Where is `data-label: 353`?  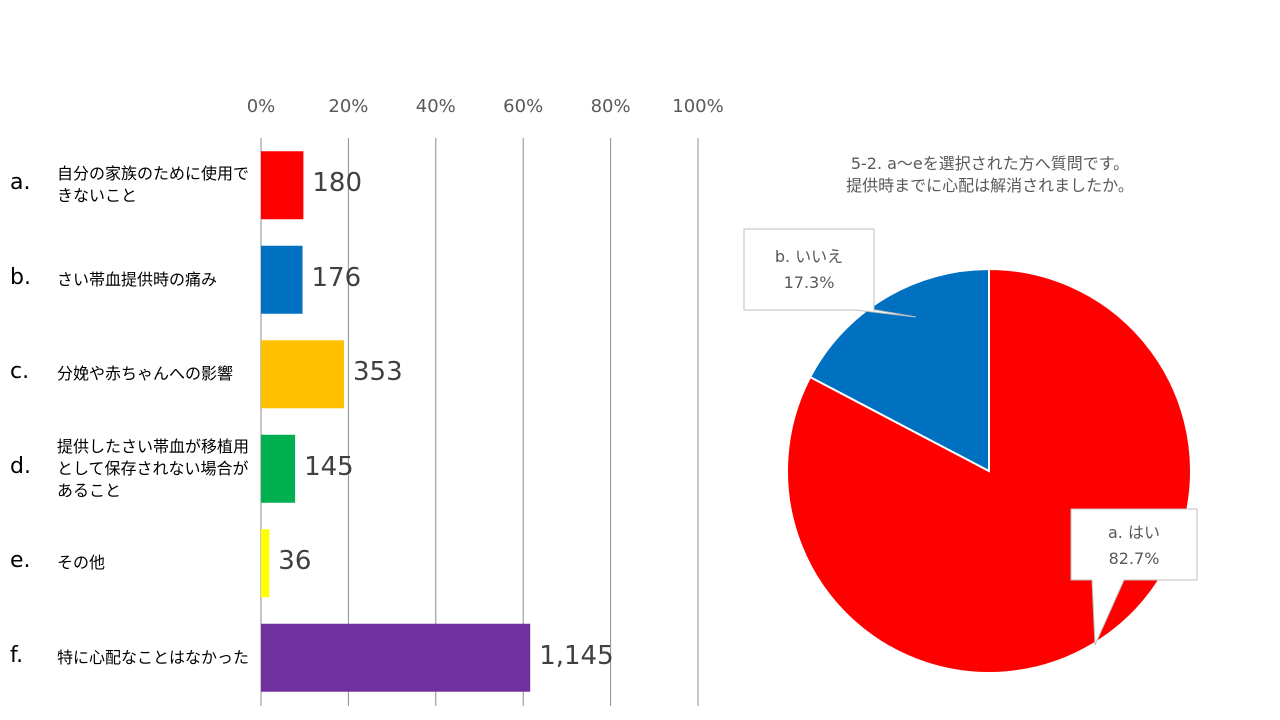
data-label: 353 is located at coordinates (378, 372).